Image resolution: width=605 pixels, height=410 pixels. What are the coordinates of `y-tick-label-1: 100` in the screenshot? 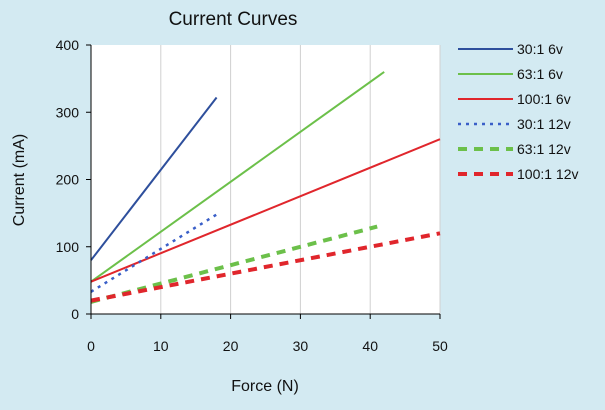 It's located at (68, 247).